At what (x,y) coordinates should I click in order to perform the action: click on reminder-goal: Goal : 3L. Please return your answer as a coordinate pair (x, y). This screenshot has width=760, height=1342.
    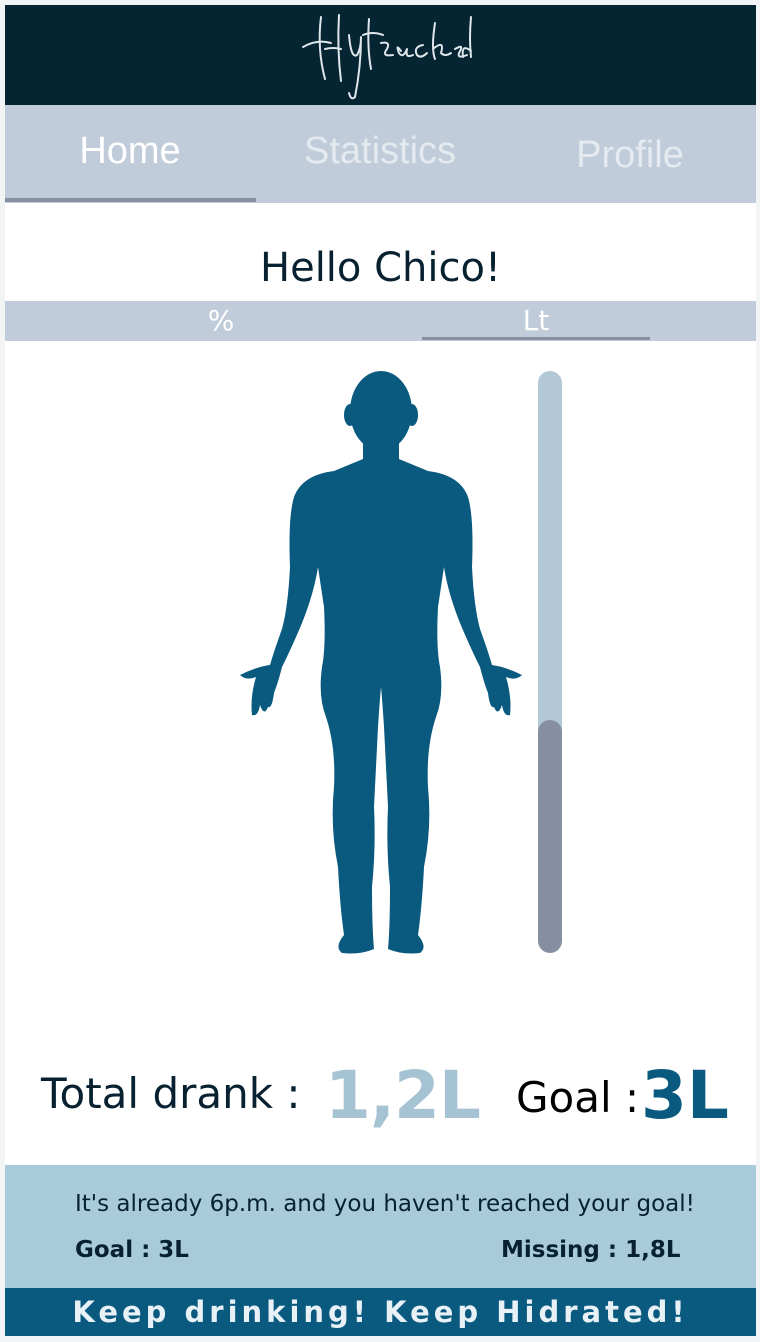
    Looking at the image, I should click on (132, 1250).